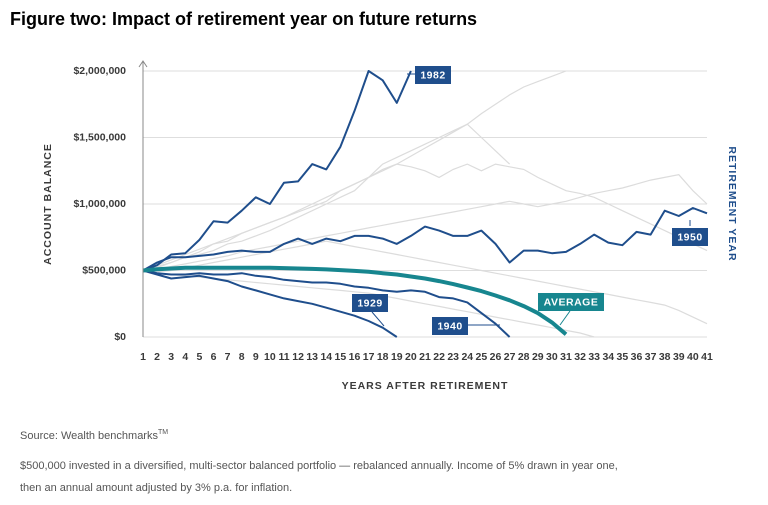  Describe the element at coordinates (510, 357) in the screenshot. I see `x-tick-label: 27` at that location.